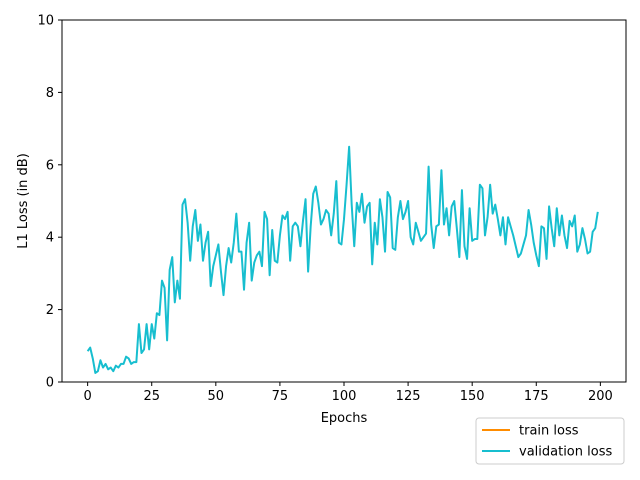 The height and width of the screenshot is (480, 640). I want to click on y-tick-label: 2, so click(50, 310).